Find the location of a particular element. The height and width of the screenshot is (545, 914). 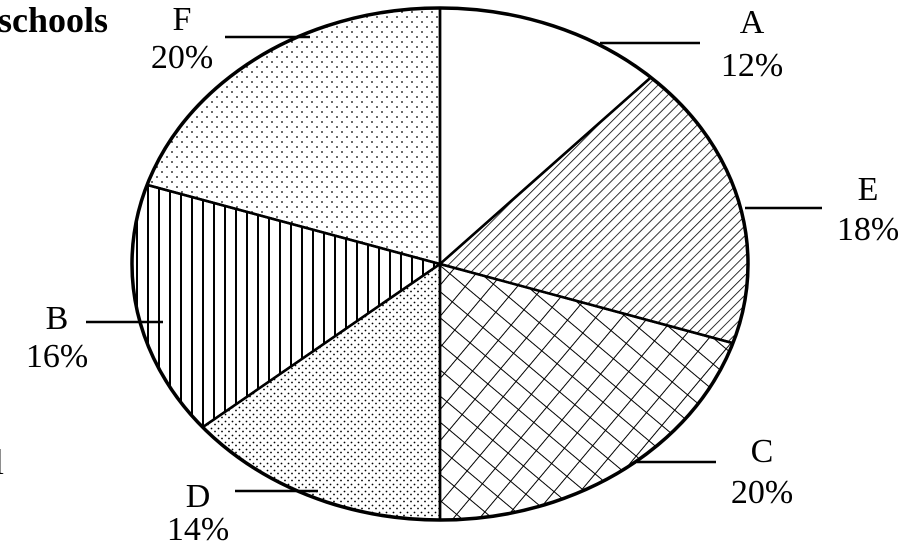

edge-fragment: l is located at coordinates (2, 462).